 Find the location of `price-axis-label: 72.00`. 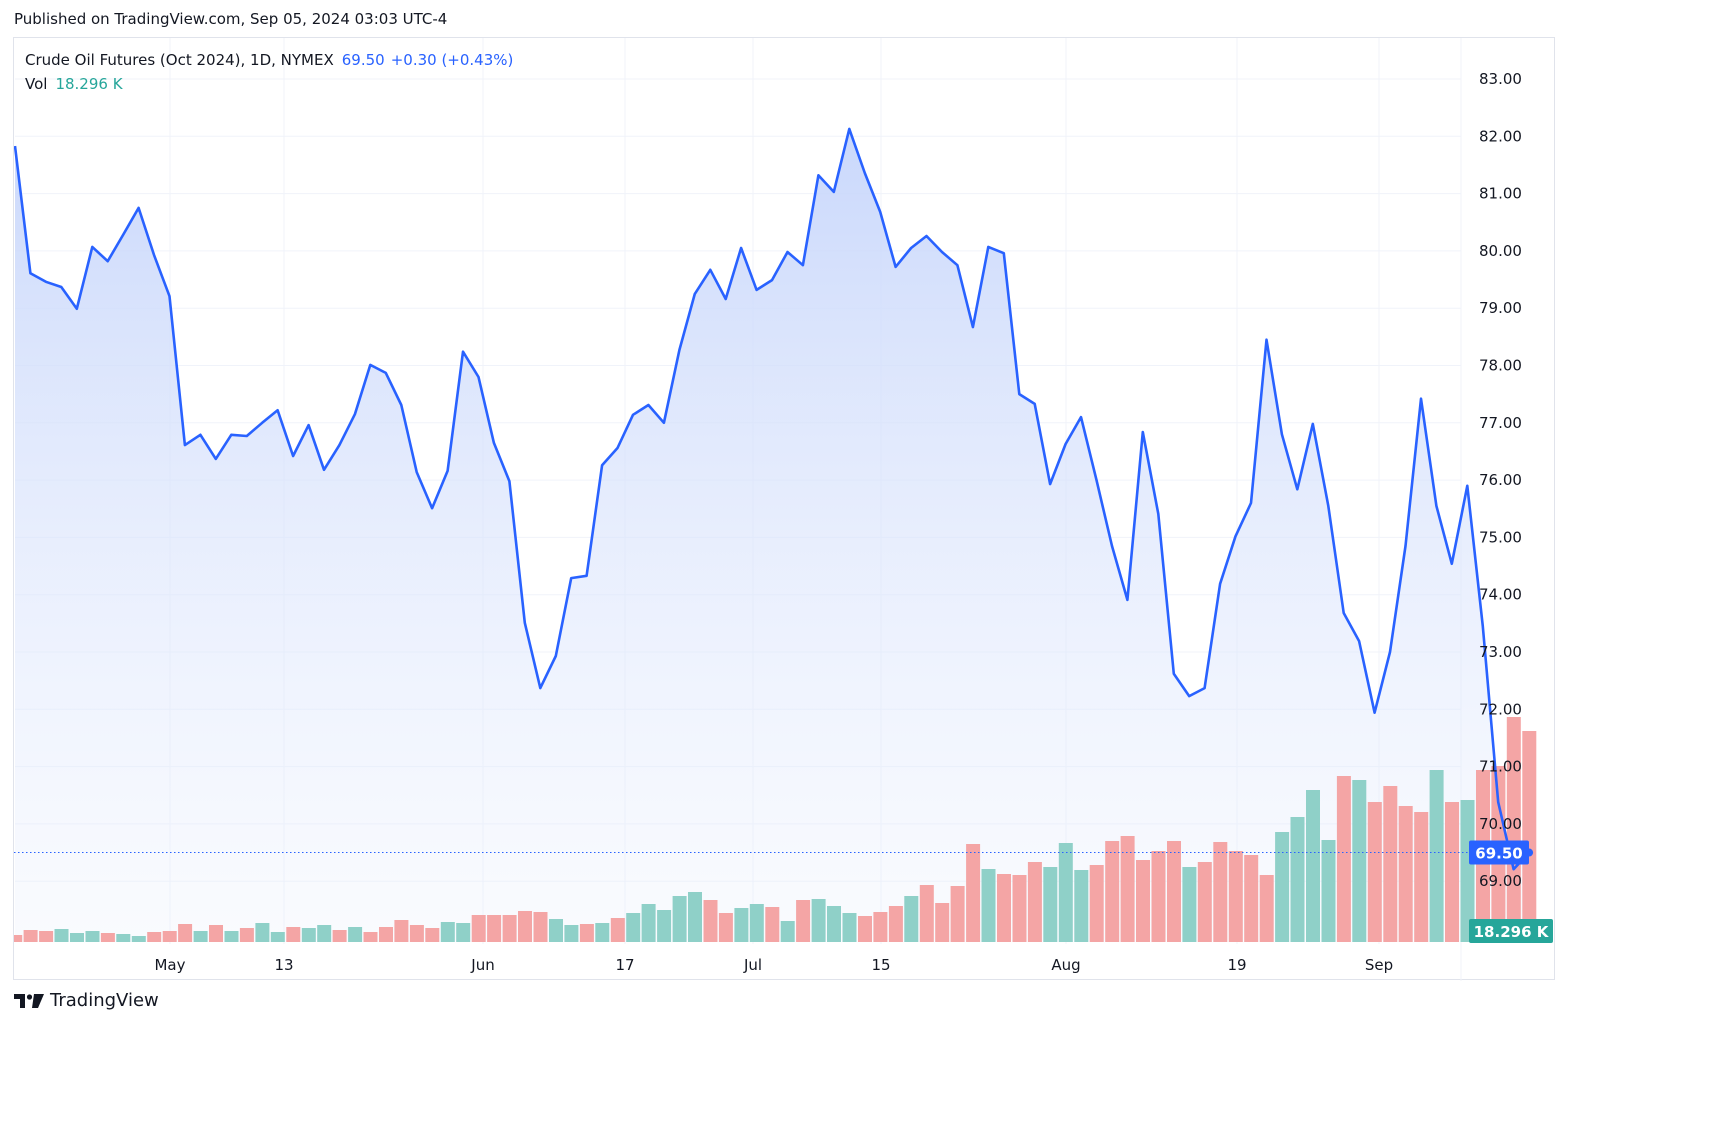

price-axis-label: 72.00 is located at coordinates (1500, 709).